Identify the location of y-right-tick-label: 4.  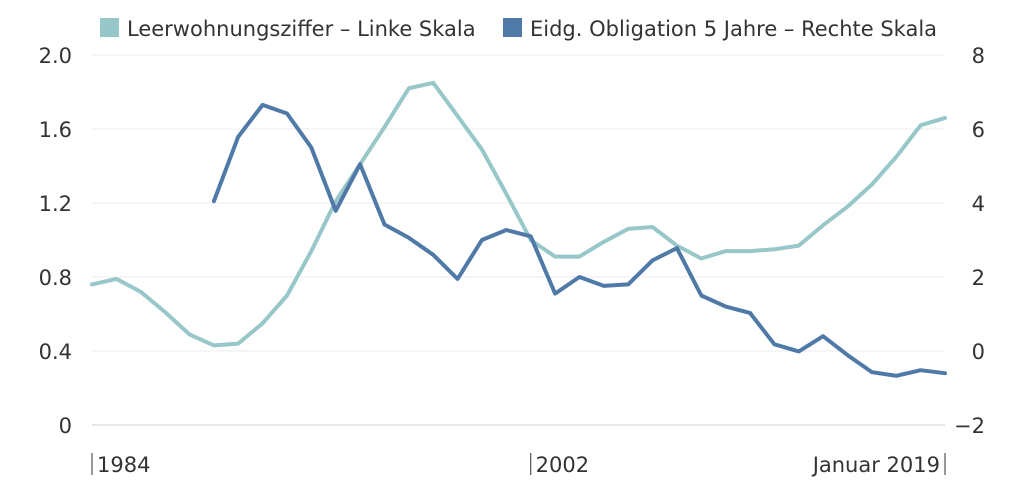
(978, 204).